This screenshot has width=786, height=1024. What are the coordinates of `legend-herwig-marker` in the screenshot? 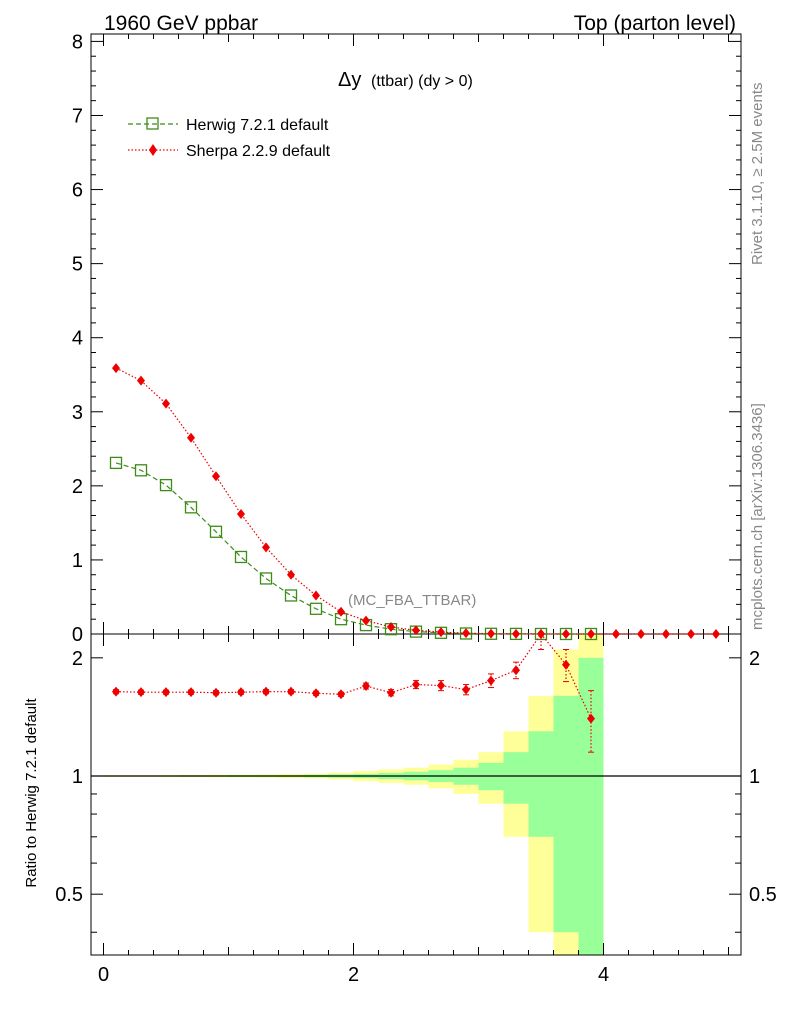 It's located at (152, 123).